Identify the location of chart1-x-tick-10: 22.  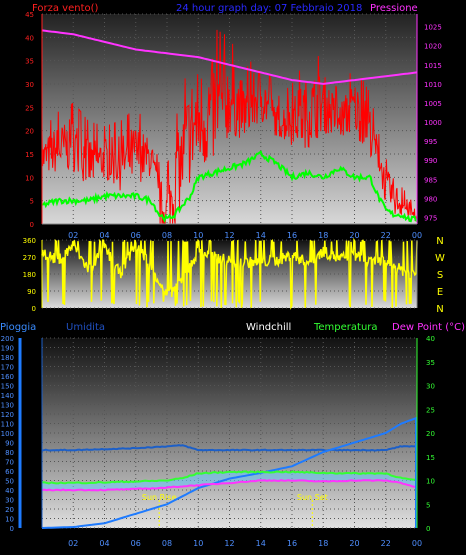
(386, 235).